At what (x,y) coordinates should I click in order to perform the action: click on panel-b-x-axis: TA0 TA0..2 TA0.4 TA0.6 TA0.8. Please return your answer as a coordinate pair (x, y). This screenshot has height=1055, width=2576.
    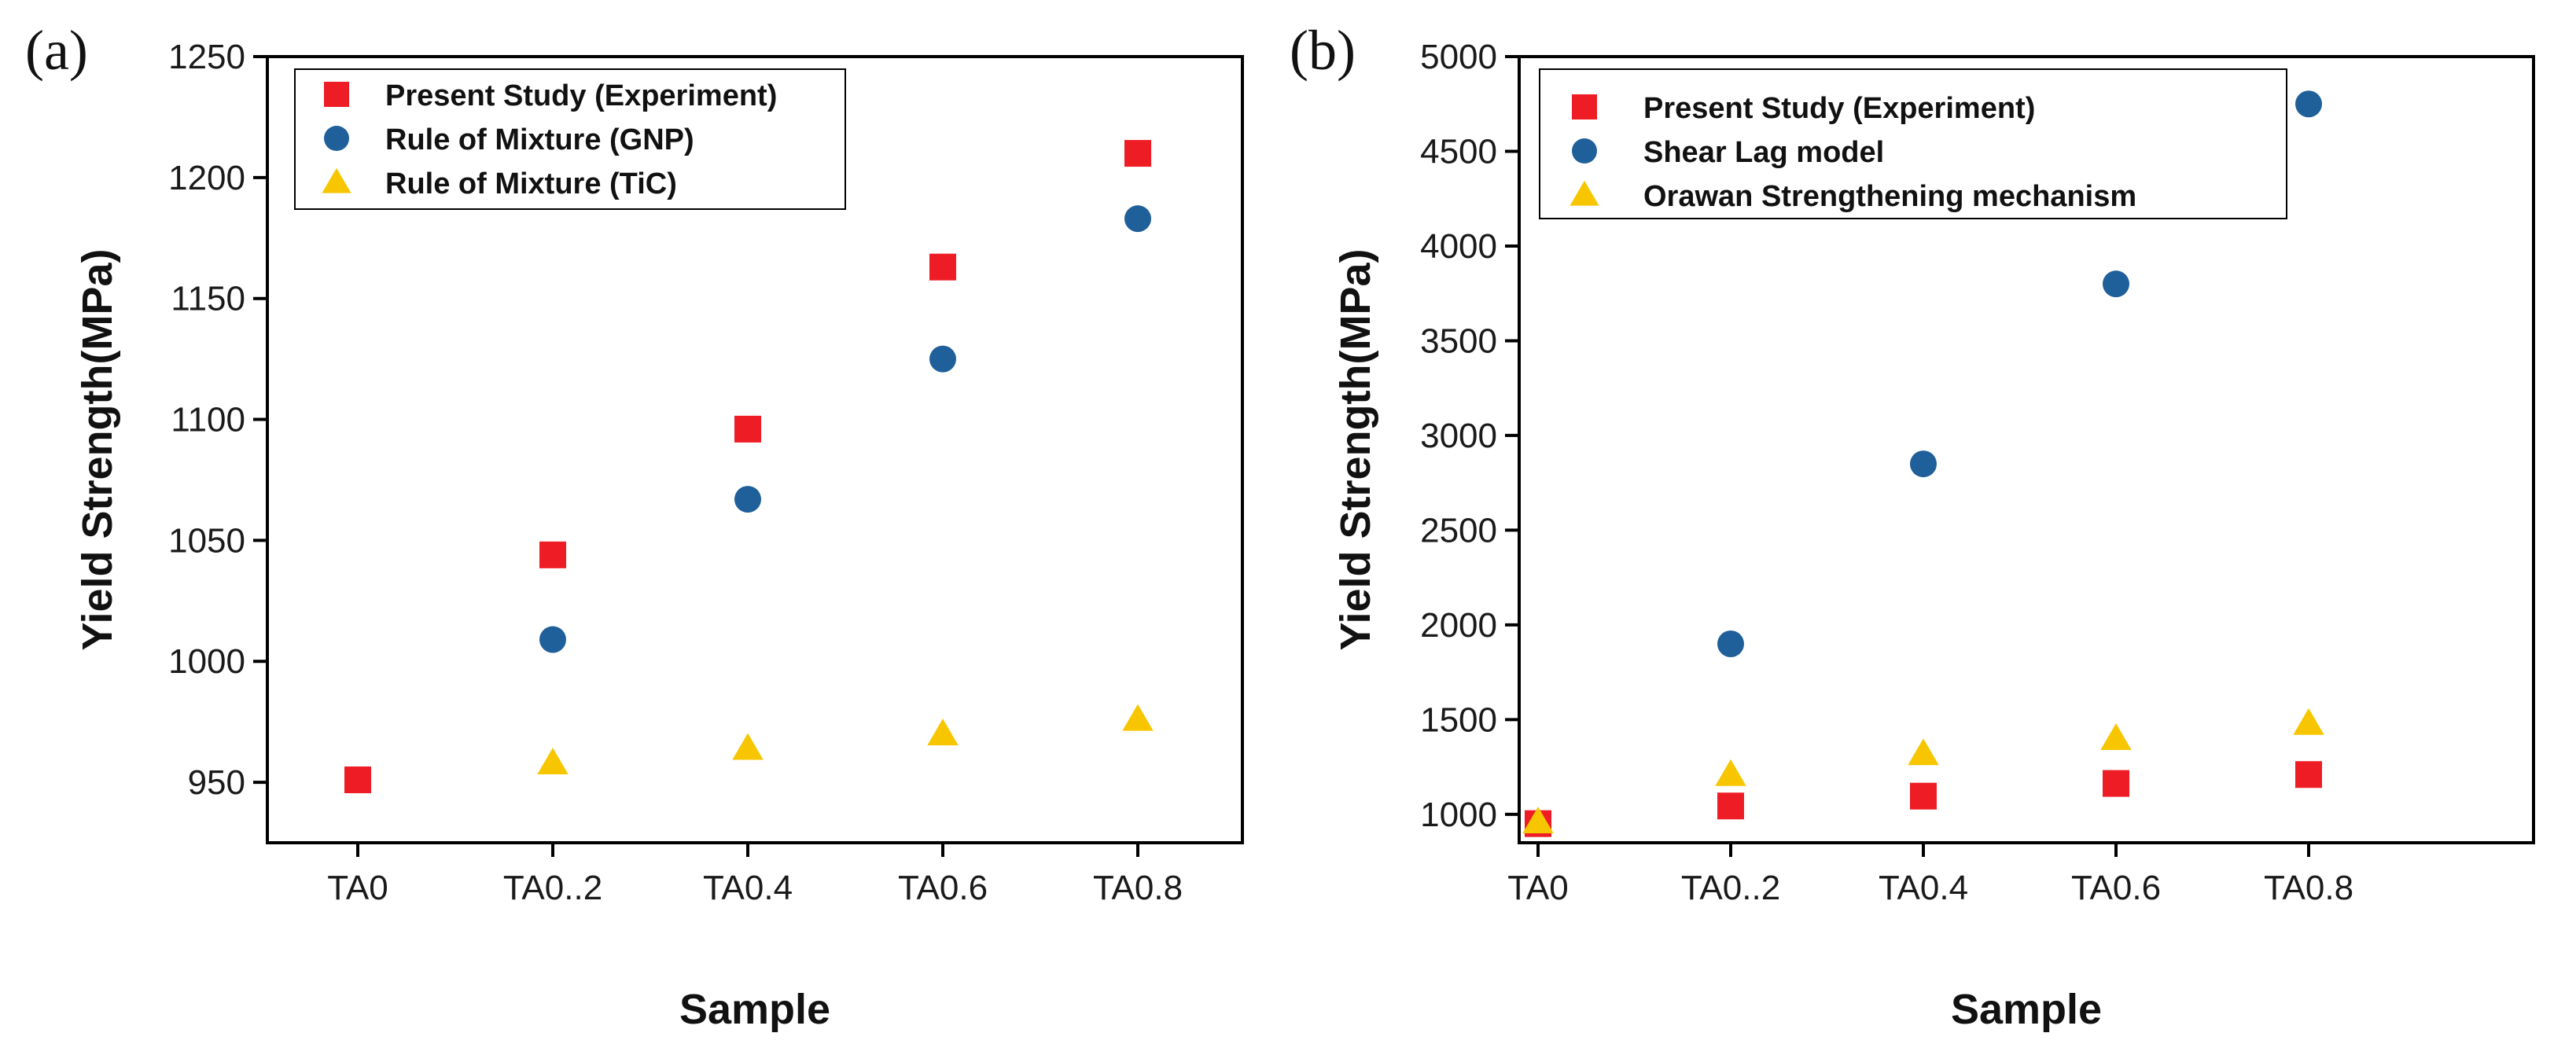
    Looking at the image, I should click on (1930, 875).